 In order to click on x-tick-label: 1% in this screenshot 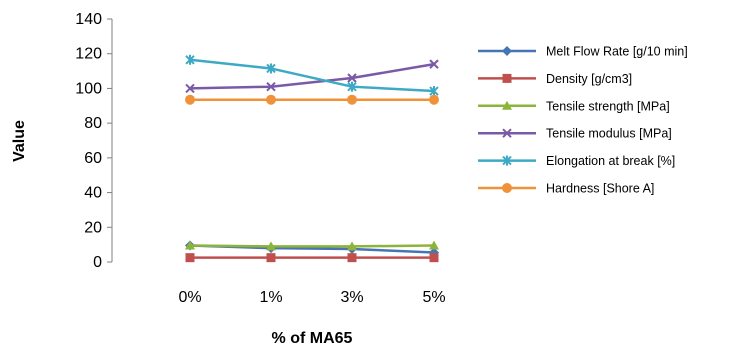, I will do `click(270, 297)`.